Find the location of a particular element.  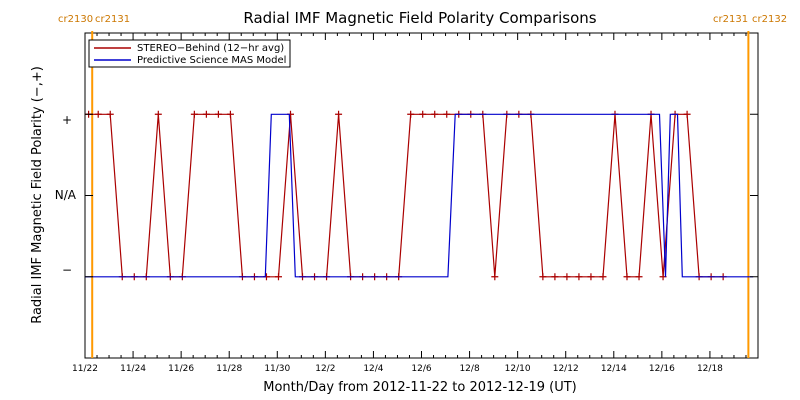

x-tick-label: 11/28 is located at coordinates (229, 369).